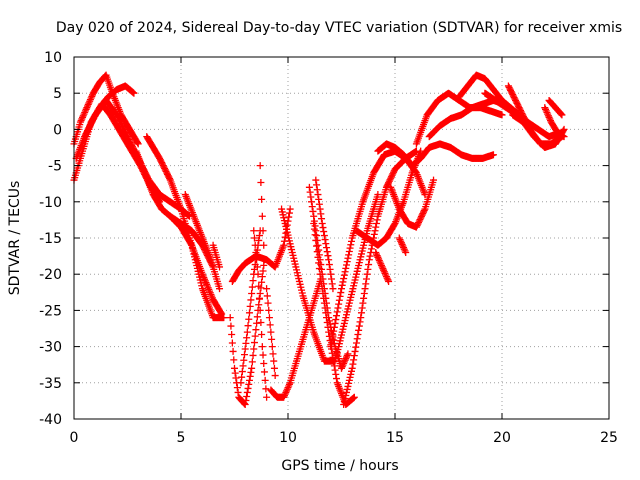 Image resolution: width=640 pixels, height=480 pixels. Describe the element at coordinates (288, 438) in the screenshot. I see `x-tick-label: 10` at that location.